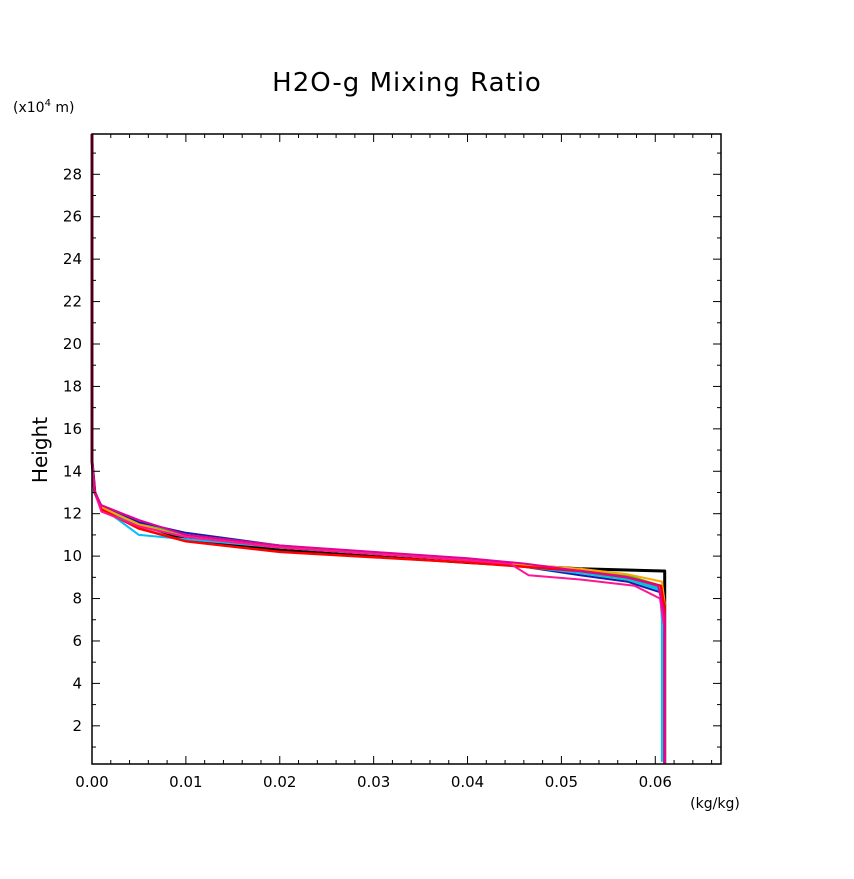 The width and height of the screenshot is (854, 879). What do you see at coordinates (72, 514) in the screenshot?
I see `y-tick-label: 12` at bounding box center [72, 514].